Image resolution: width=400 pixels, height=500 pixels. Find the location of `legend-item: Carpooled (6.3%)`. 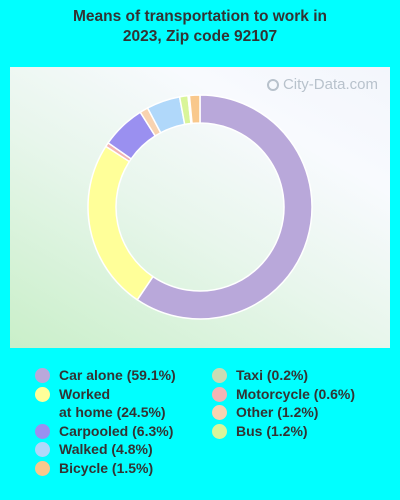

legend-item: Carpooled (6.3%) is located at coordinates (105, 431).